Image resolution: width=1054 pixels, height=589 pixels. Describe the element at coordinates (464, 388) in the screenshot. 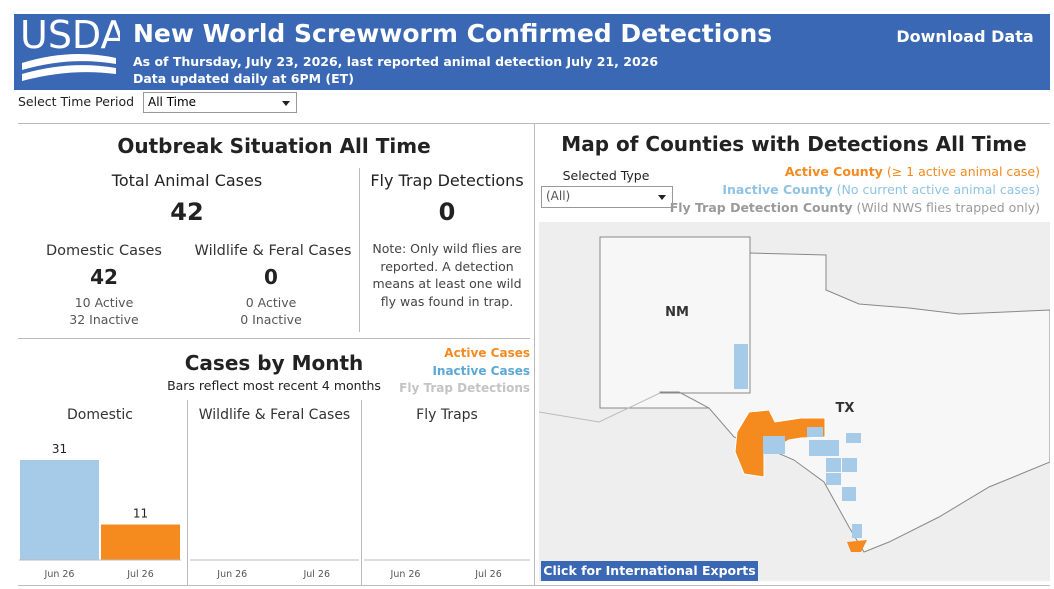

I see `legend-item: Fly Trap Detections` at that location.